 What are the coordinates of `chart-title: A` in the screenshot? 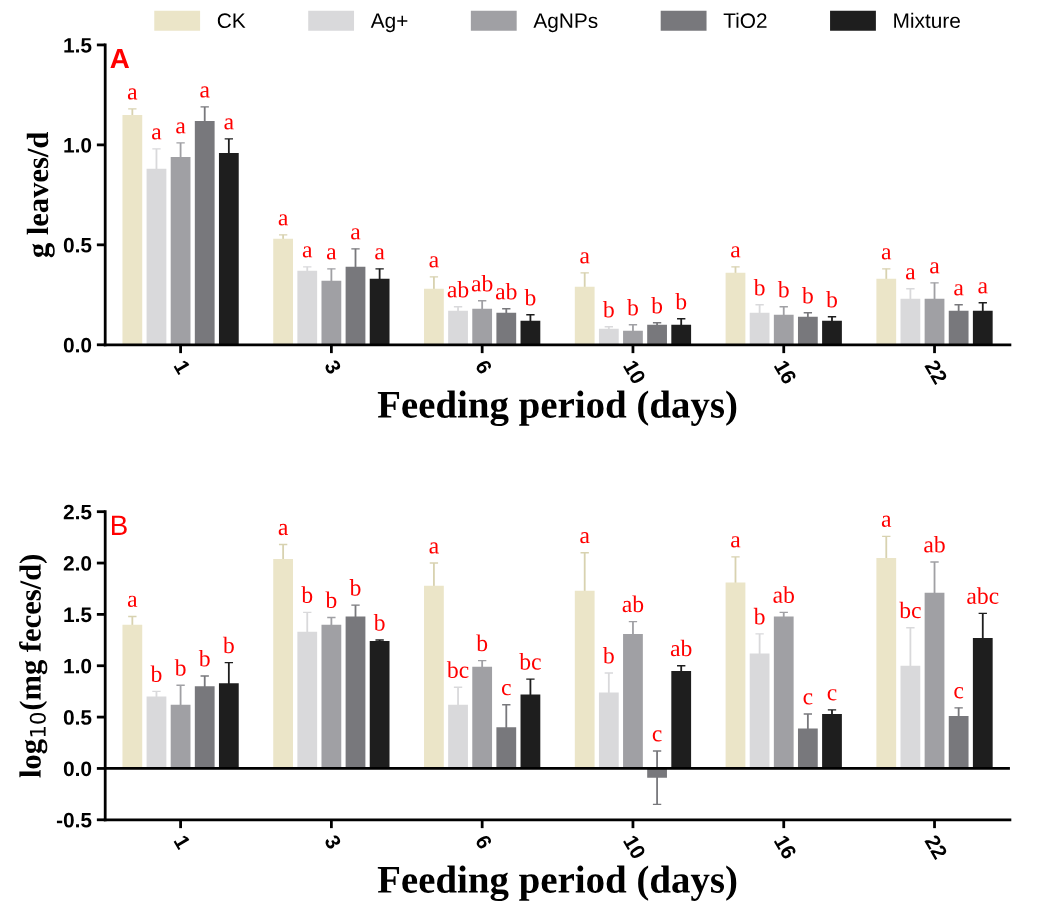 It's located at (120, 58).